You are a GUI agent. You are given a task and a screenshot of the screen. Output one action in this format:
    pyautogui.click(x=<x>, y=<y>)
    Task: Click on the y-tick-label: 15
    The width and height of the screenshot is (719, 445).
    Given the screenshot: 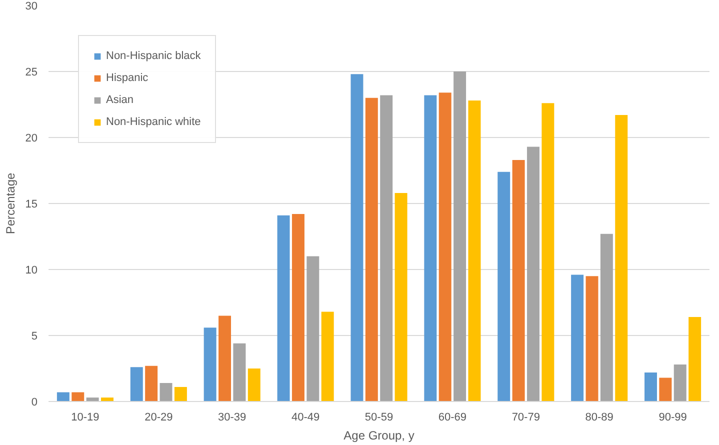 What is the action you would take?
    pyautogui.click(x=31, y=204)
    